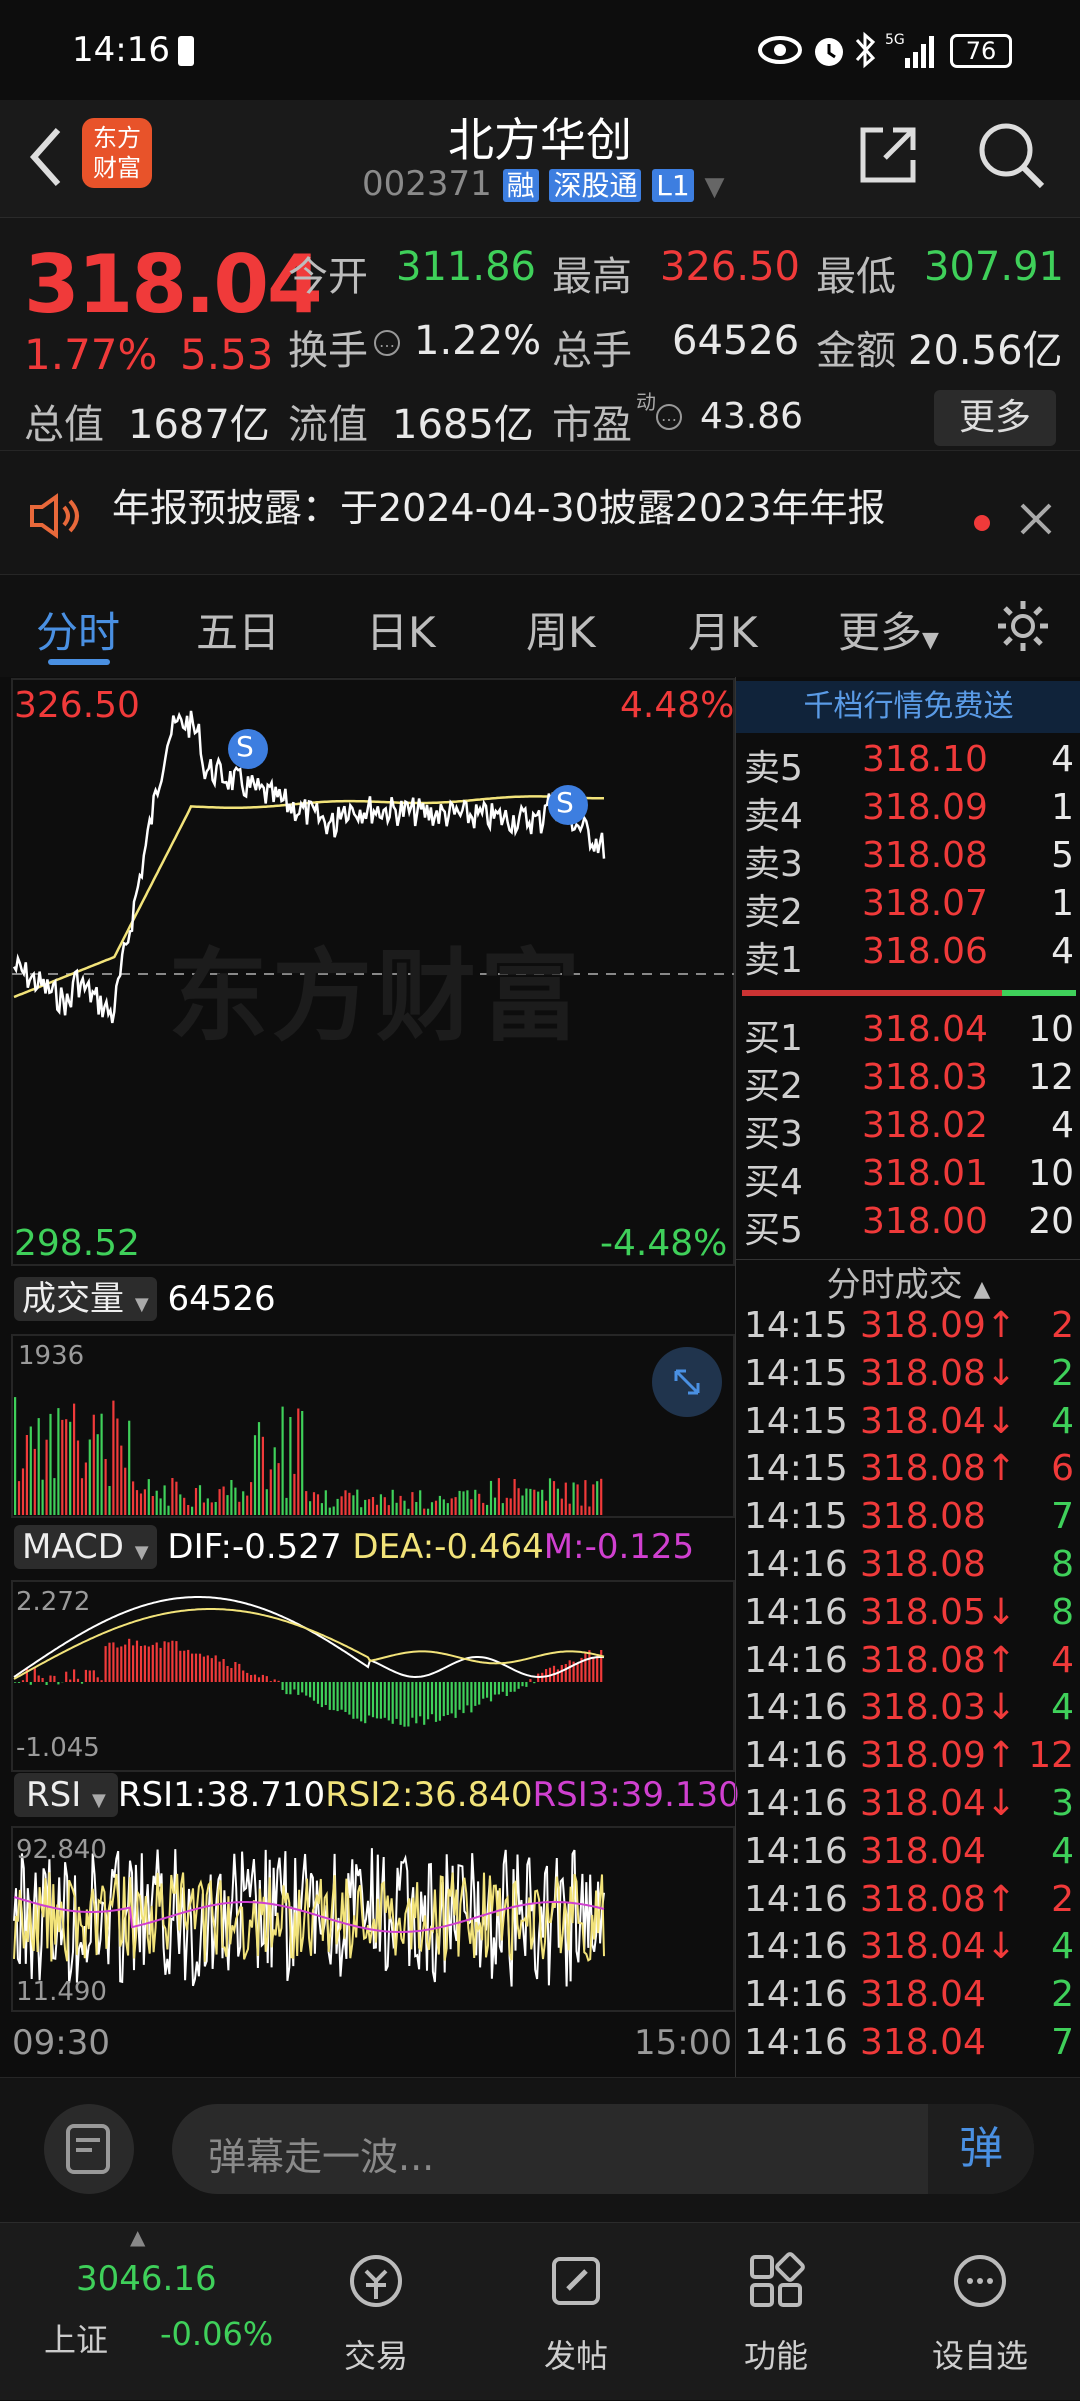  Describe the element at coordinates (53, 1602) in the screenshot. I see `macd-max-label: 2.272` at that location.